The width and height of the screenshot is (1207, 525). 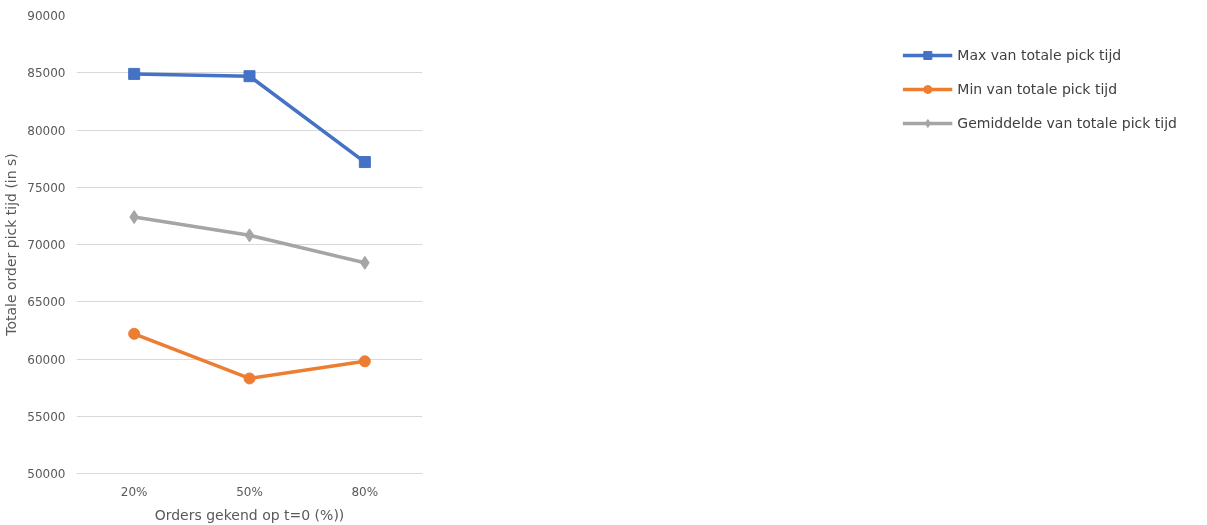 I want to click on y-tick-label: 75000, so click(x=46, y=187).